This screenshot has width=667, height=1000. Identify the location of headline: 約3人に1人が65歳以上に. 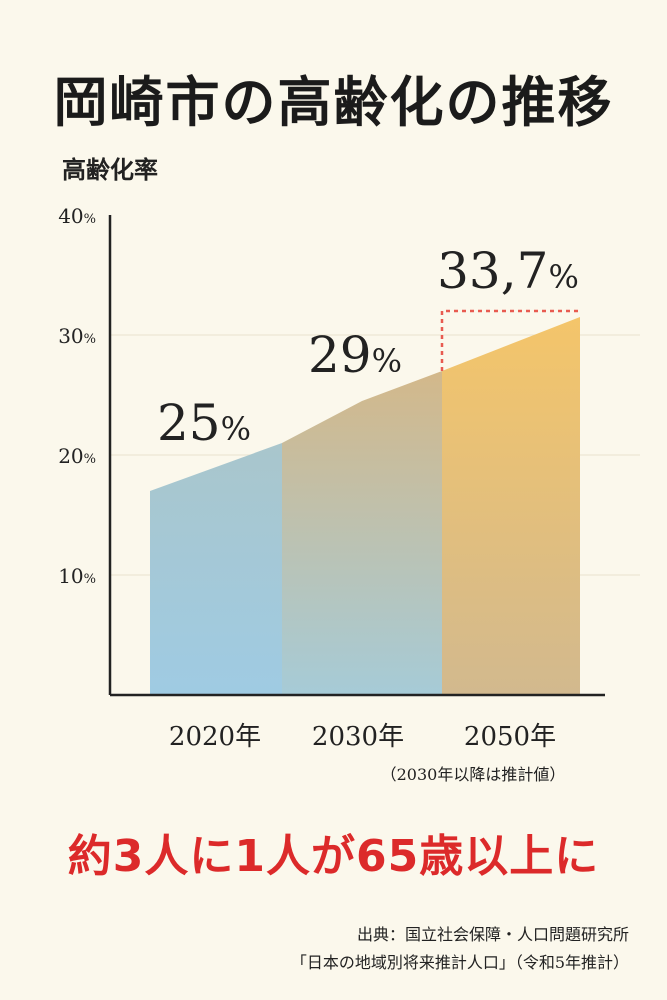
(333, 856).